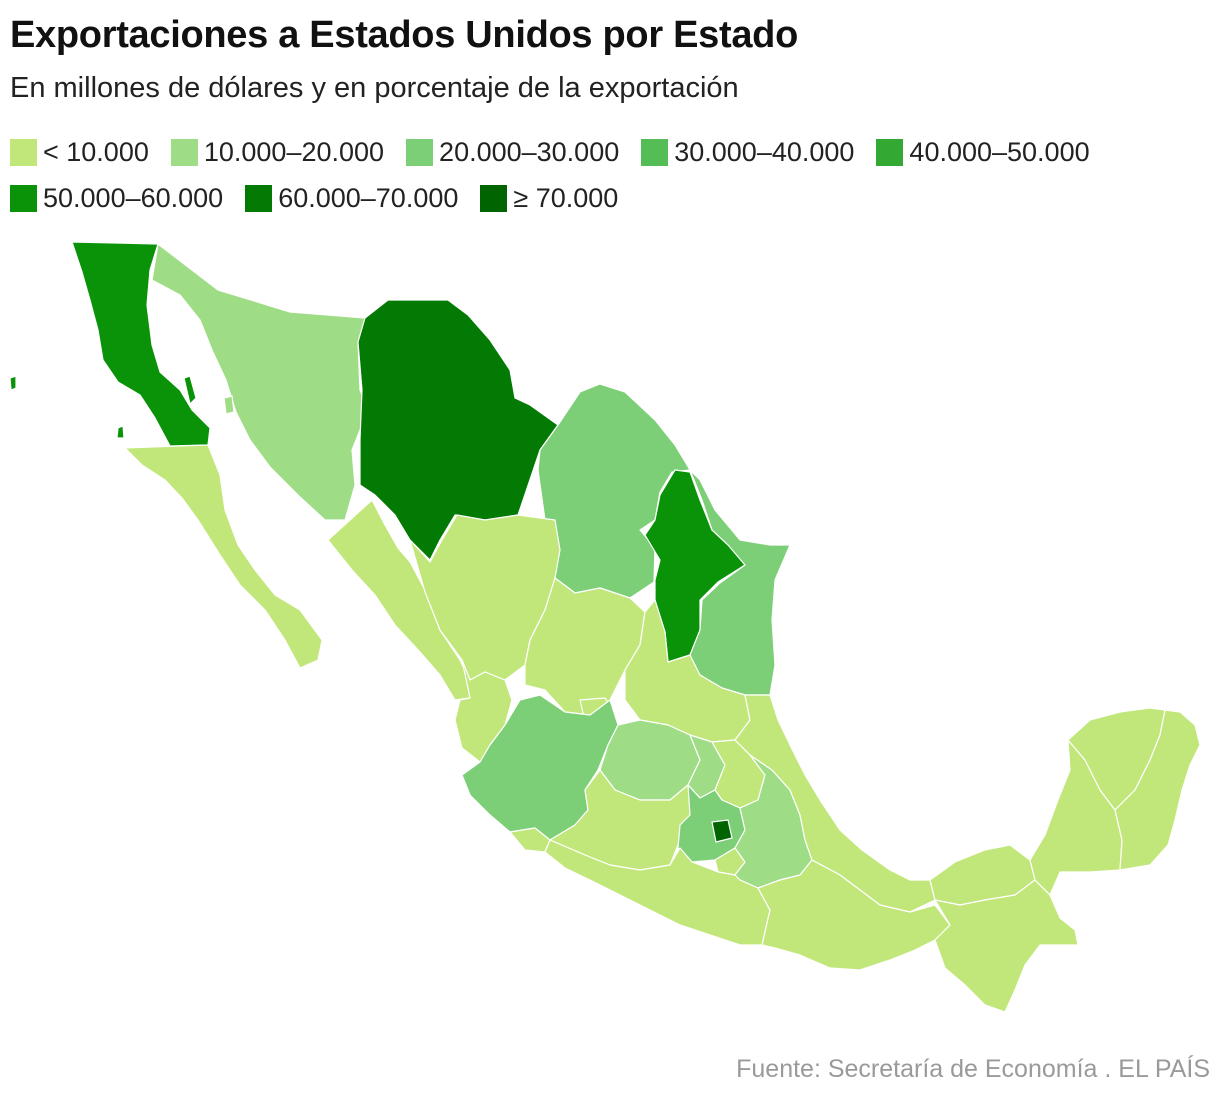 This screenshot has height=1100, width=1220. Describe the element at coordinates (1157, 790) in the screenshot. I see `state-quintana-roo` at that location.